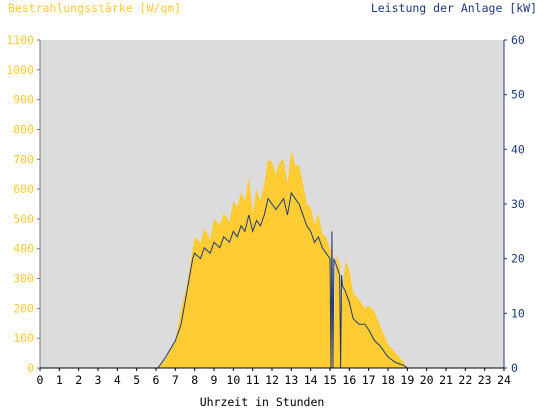 This screenshot has height=408, width=544. What do you see at coordinates (23, 249) in the screenshot?
I see `left-tick-label: 400` at bounding box center [23, 249].